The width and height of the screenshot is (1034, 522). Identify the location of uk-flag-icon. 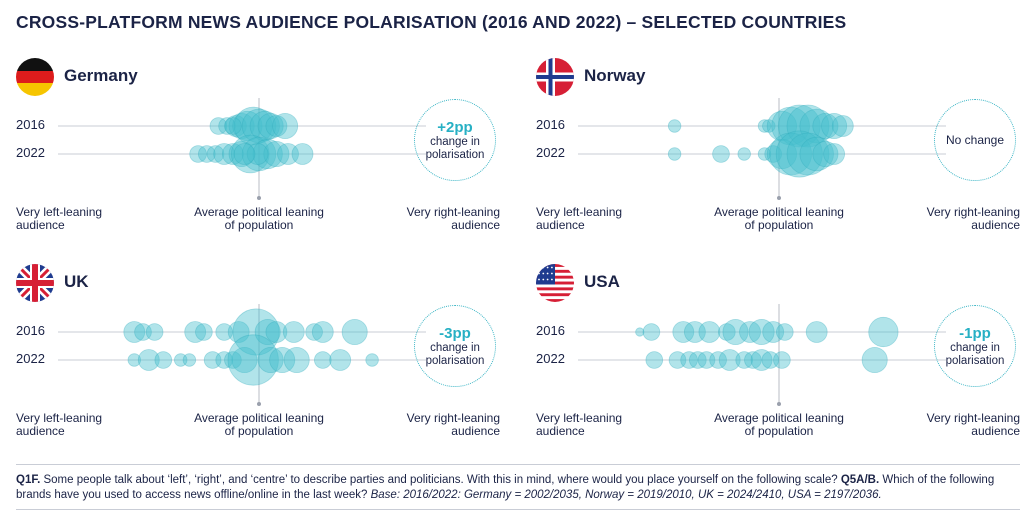
(35, 283).